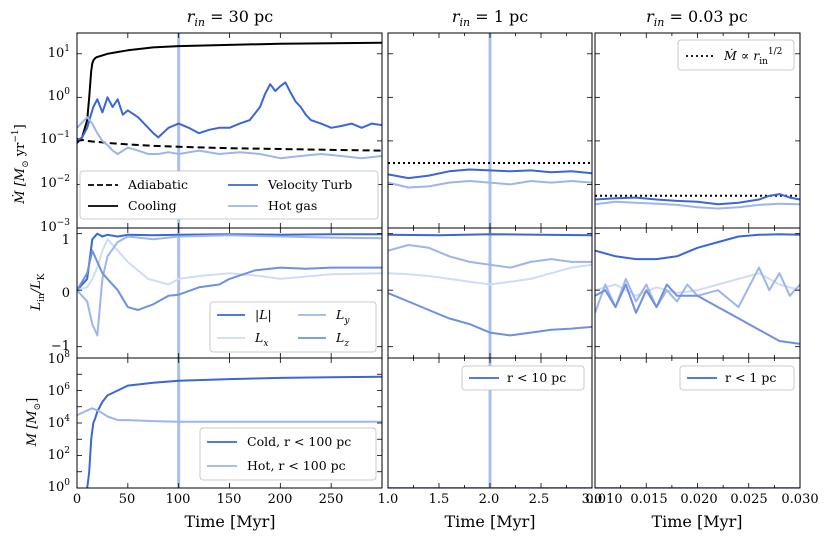  I want to click on panel-lines-r1-c0, so click(229, 293).